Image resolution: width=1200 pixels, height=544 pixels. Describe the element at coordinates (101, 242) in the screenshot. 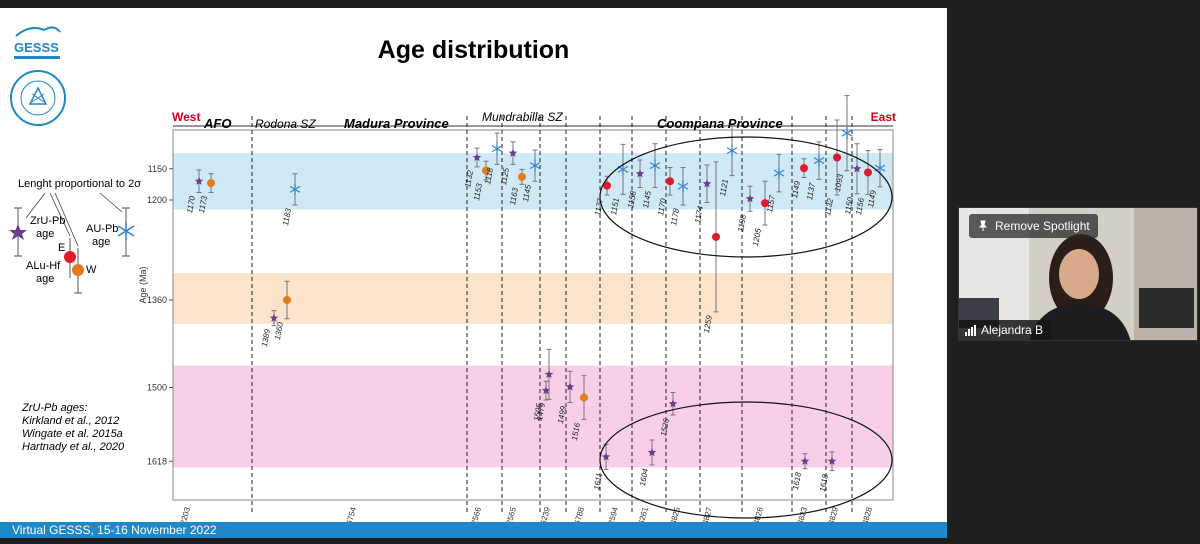

I see `legend-au-label-2: age` at that location.